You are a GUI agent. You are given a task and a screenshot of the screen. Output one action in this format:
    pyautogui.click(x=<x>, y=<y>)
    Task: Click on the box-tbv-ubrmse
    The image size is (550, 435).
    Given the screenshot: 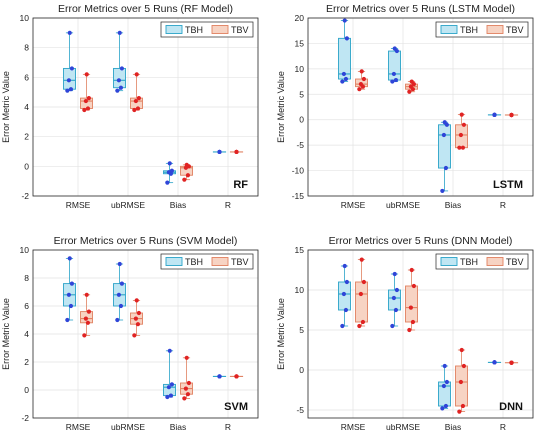 What is the action you would take?
    pyautogui.click(x=136, y=92)
    